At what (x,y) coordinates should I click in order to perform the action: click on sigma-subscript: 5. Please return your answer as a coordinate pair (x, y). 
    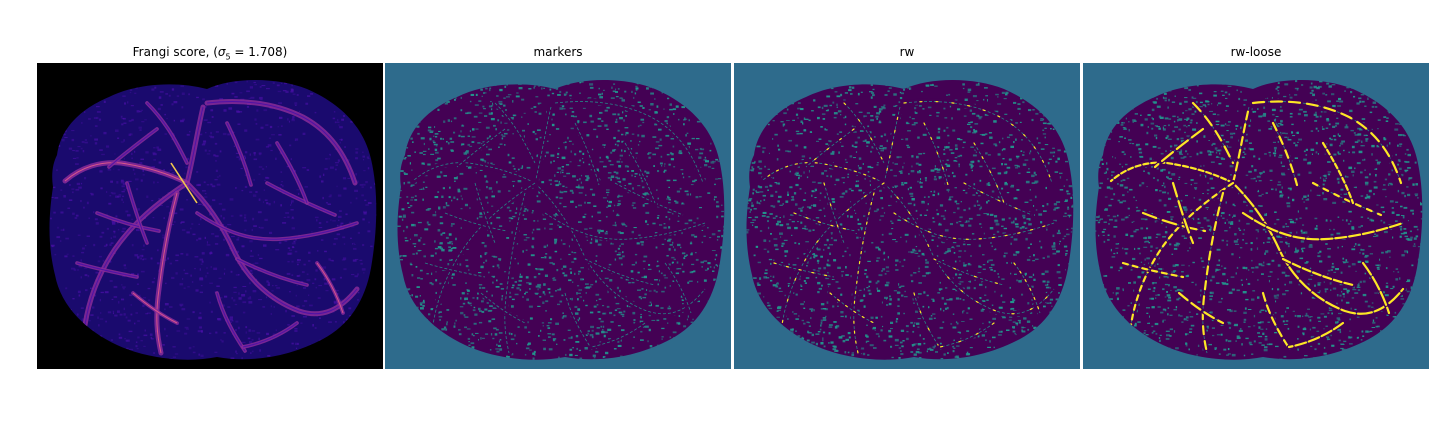
    Looking at the image, I should click on (228, 57).